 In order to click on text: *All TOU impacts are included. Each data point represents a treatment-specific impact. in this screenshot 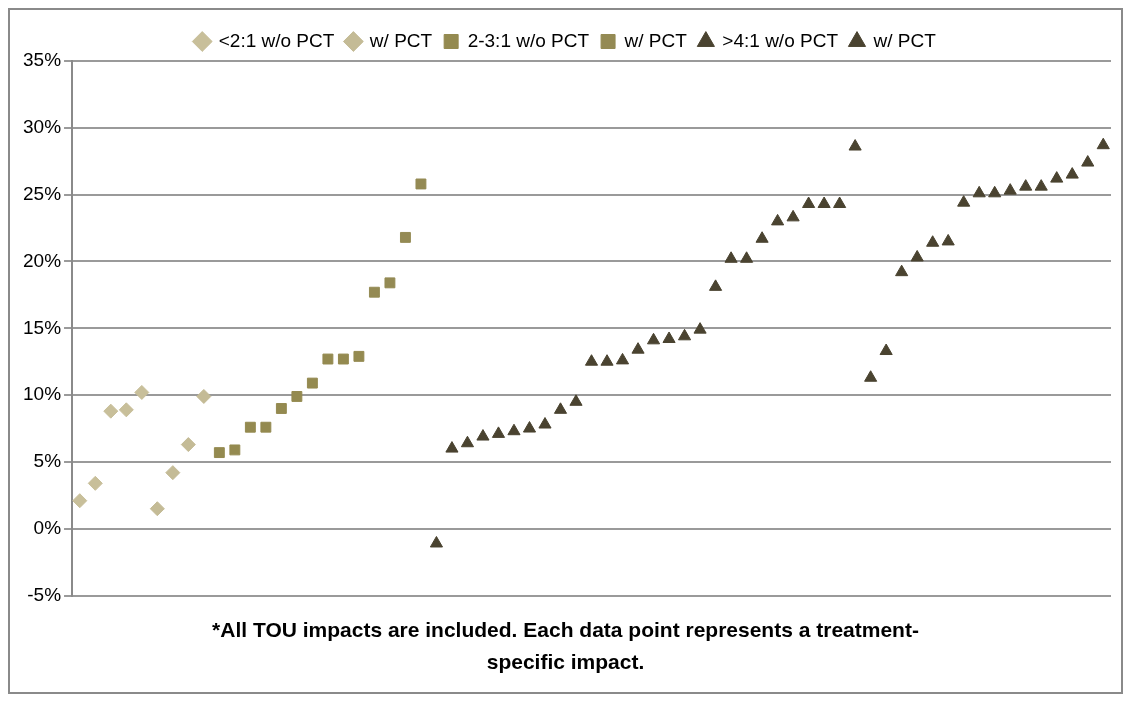, I will do `click(565, 646)`.